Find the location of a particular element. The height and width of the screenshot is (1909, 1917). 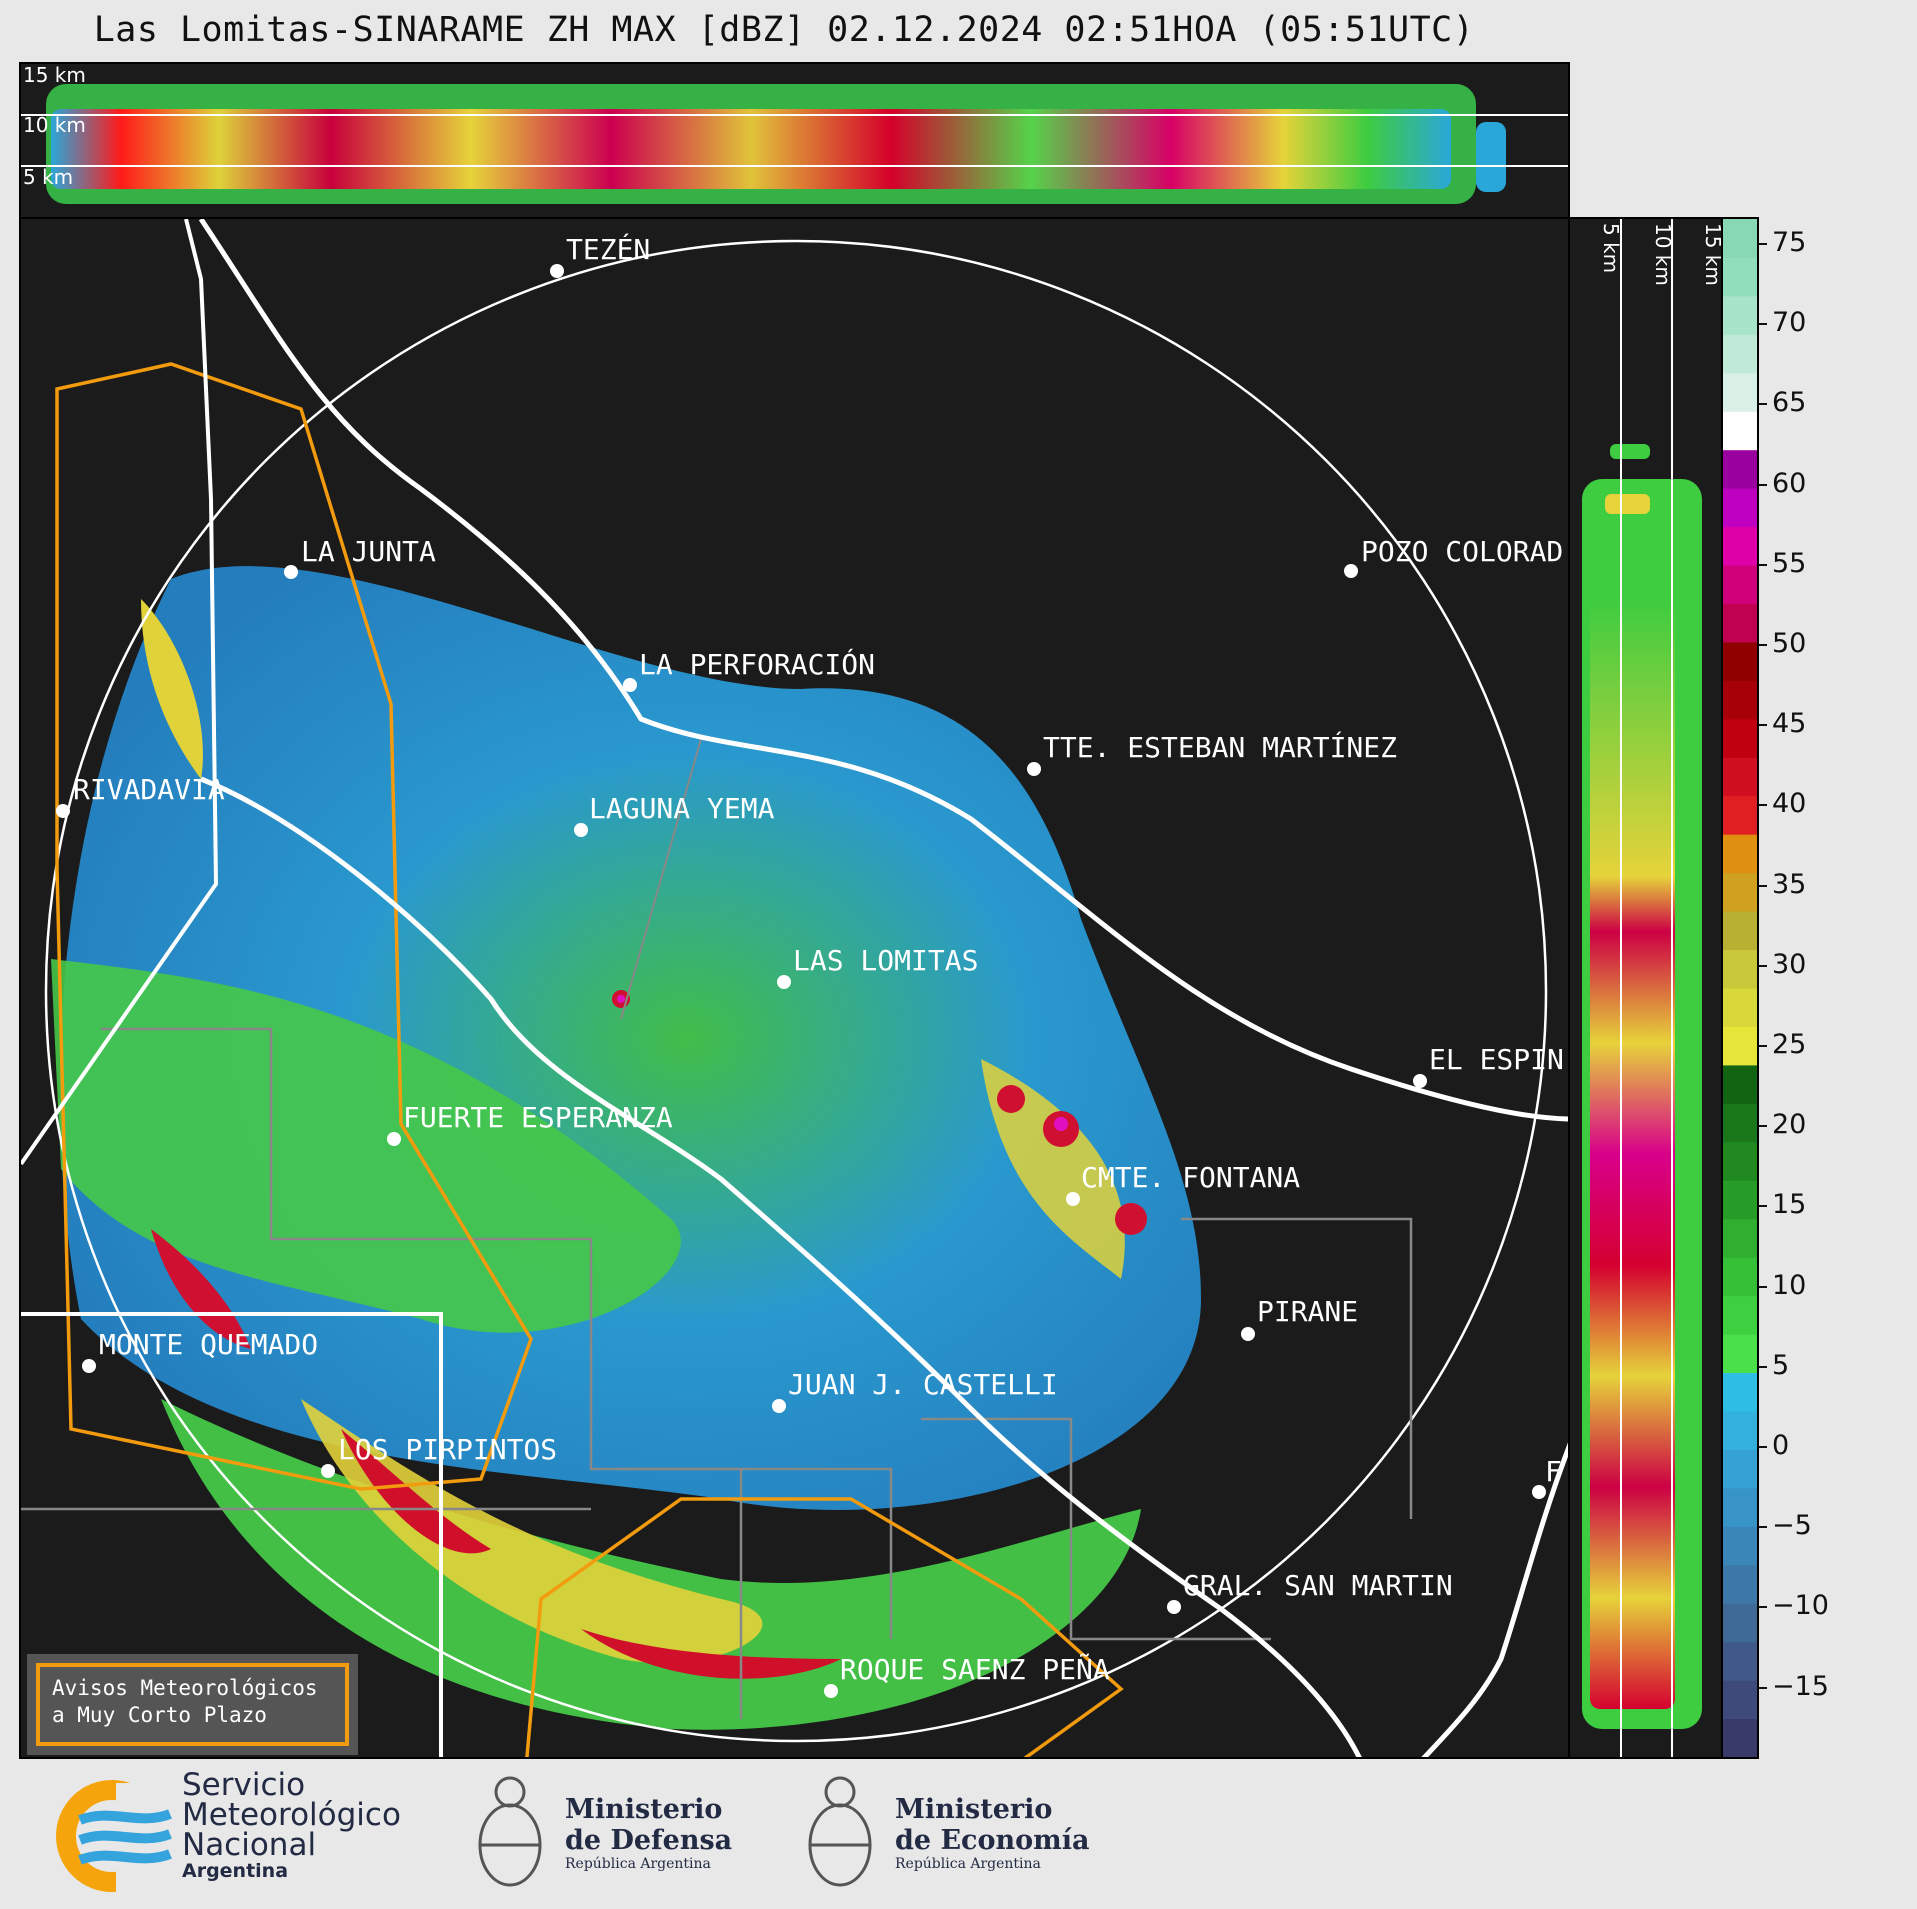

economia-line3: República Argentina is located at coordinates (968, 1864).